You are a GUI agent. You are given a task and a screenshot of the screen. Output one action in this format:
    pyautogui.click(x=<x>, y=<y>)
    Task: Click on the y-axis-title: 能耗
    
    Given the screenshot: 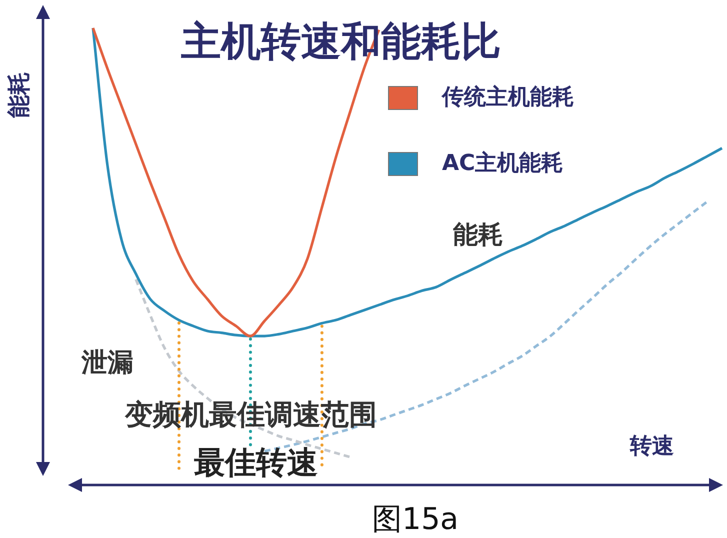 What is the action you would take?
    pyautogui.click(x=19, y=95)
    